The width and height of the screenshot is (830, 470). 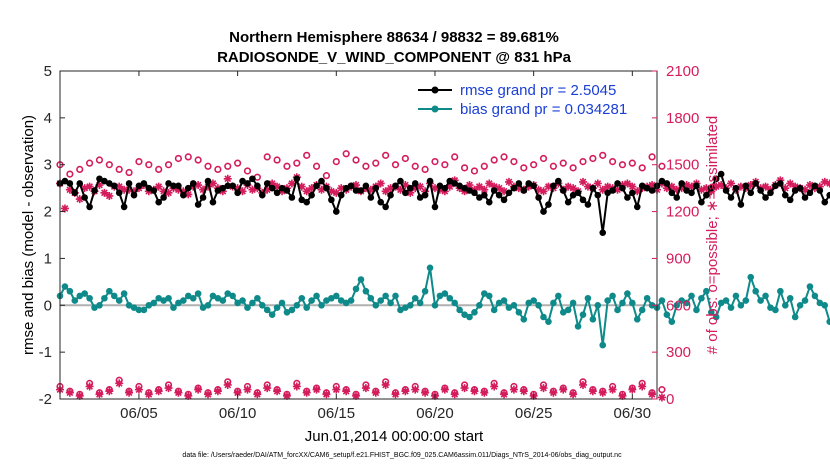 I want to click on y-left-tick-label: 3, so click(x=48, y=165).